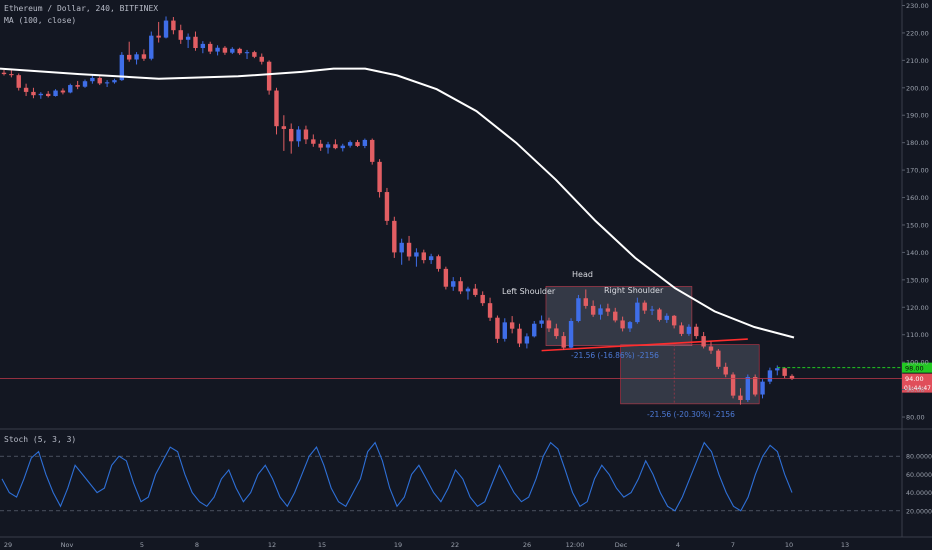 This screenshot has width=932, height=550. Describe the element at coordinates (40, 20) in the screenshot. I see `ma-legend: MA (100, close)` at that location.